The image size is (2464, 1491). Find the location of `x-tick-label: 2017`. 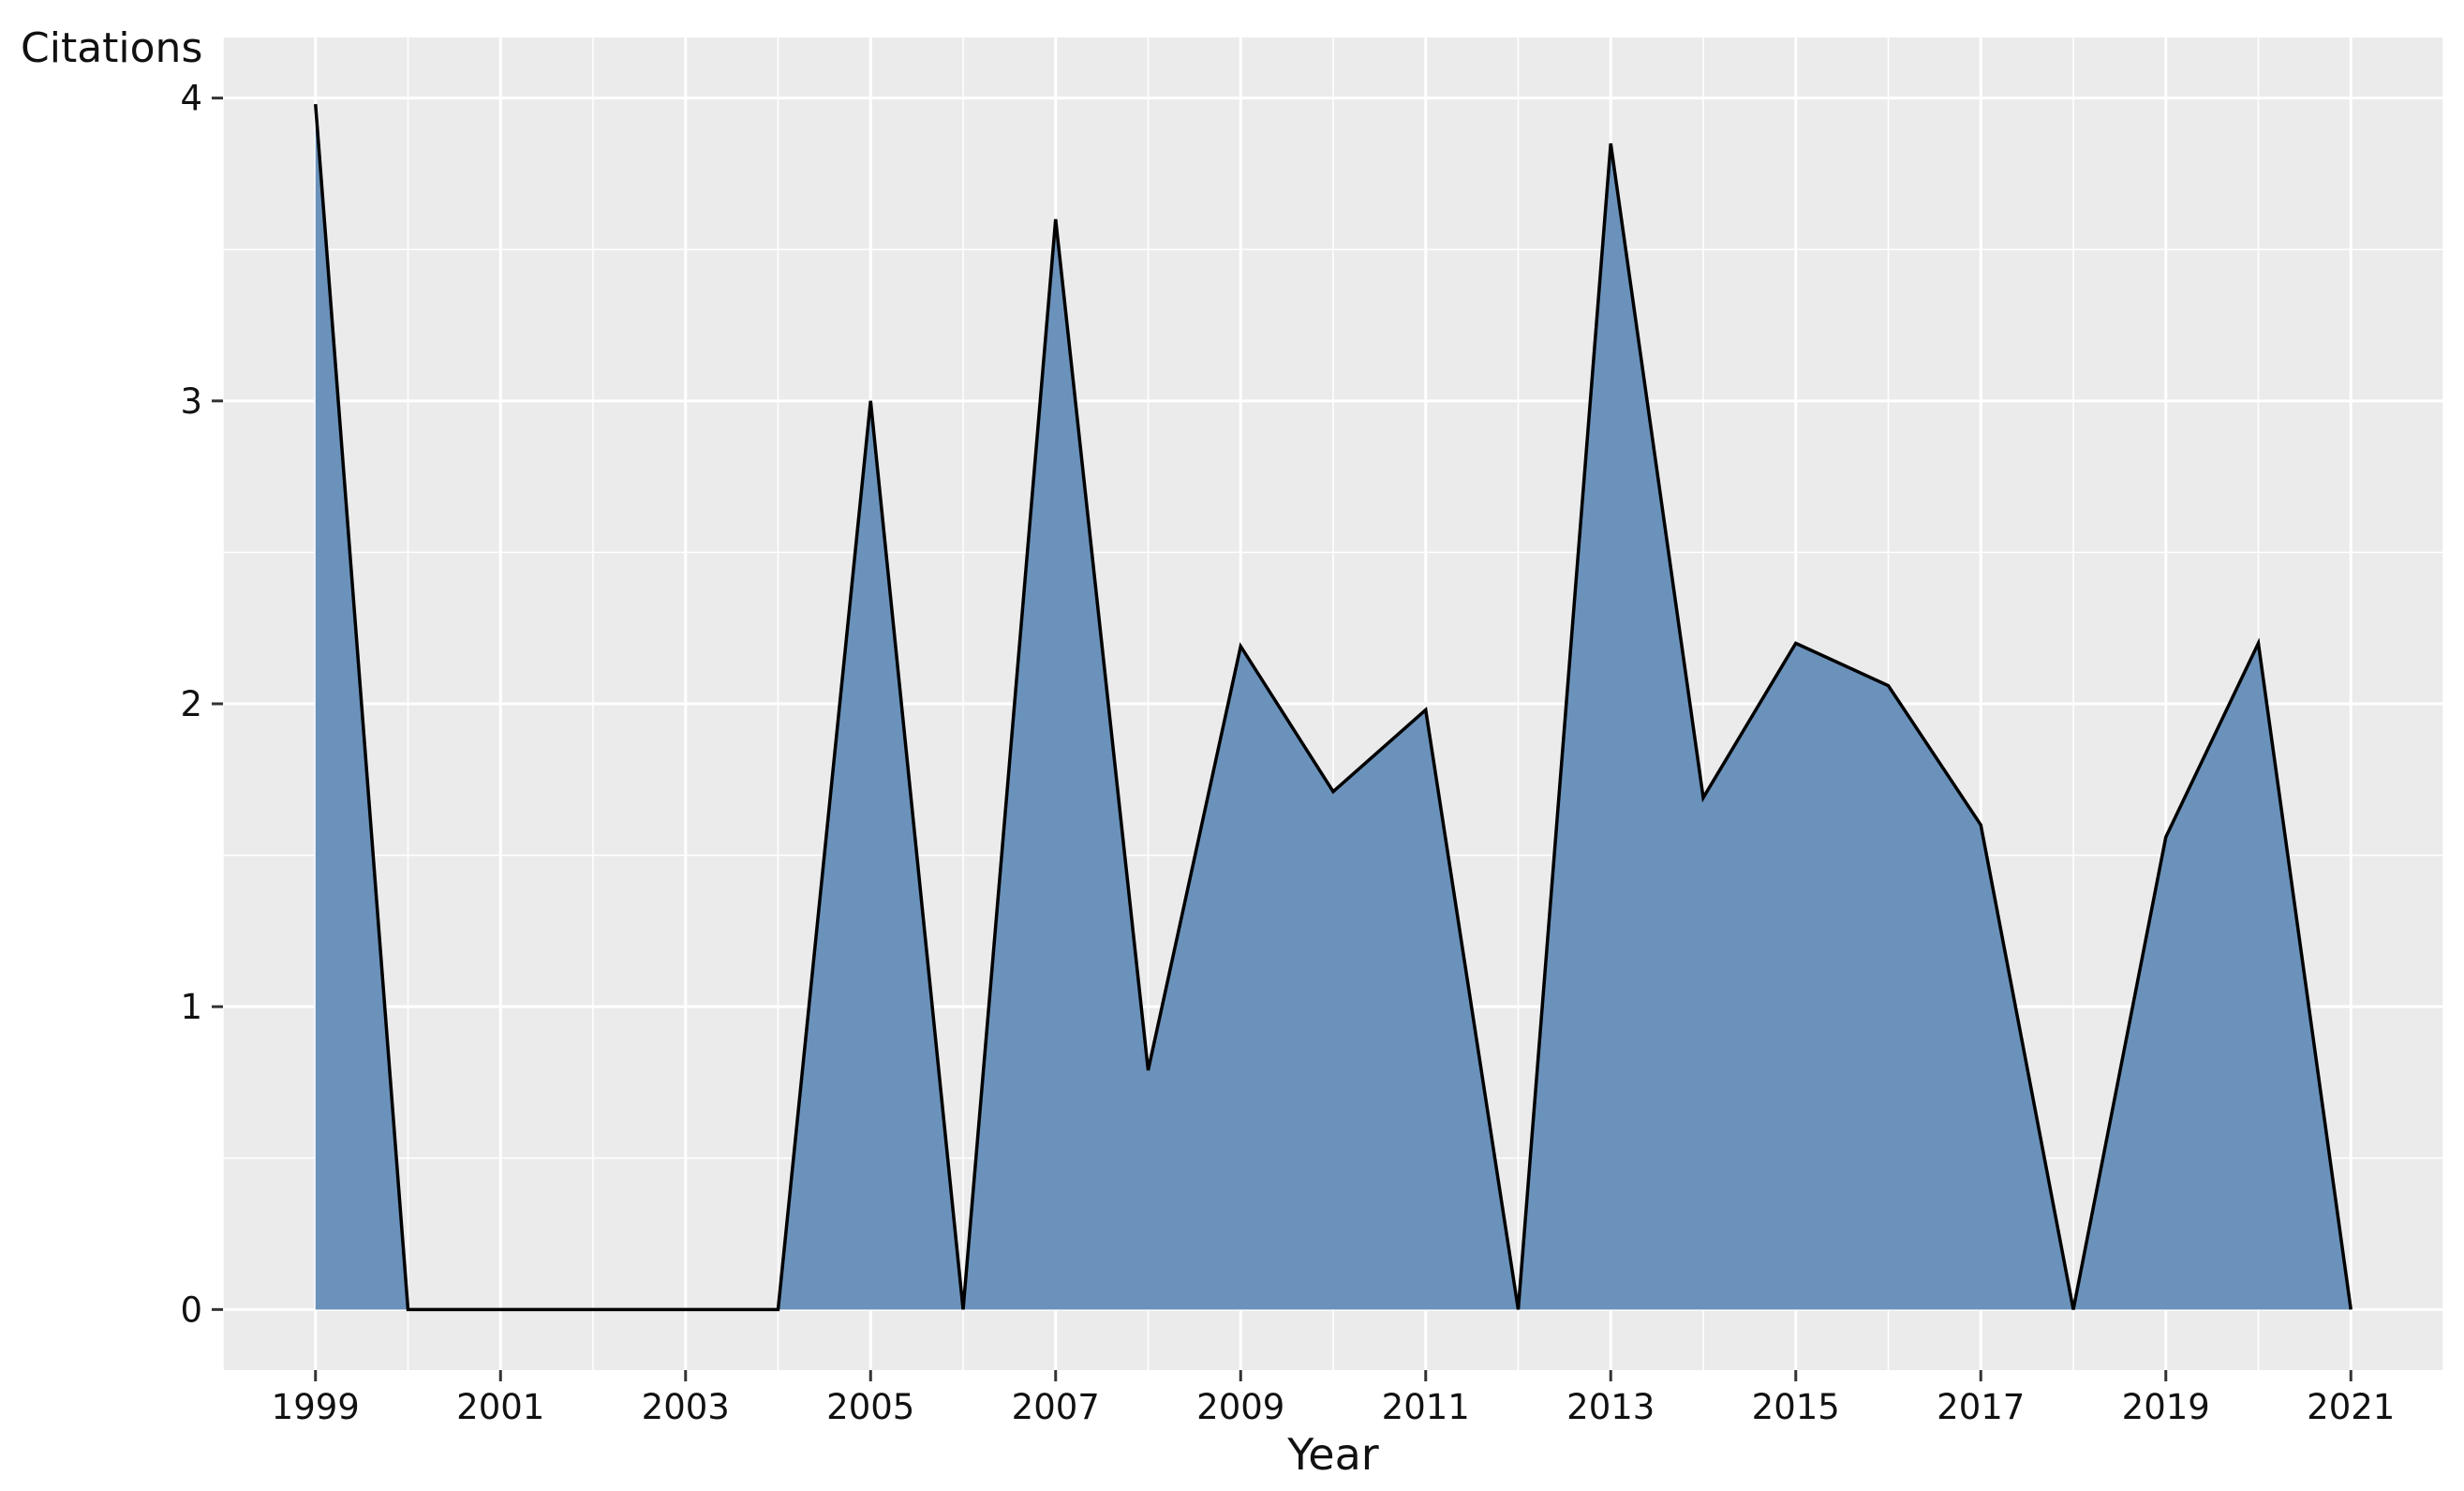

x-tick-label: 2017 is located at coordinates (1981, 1407).